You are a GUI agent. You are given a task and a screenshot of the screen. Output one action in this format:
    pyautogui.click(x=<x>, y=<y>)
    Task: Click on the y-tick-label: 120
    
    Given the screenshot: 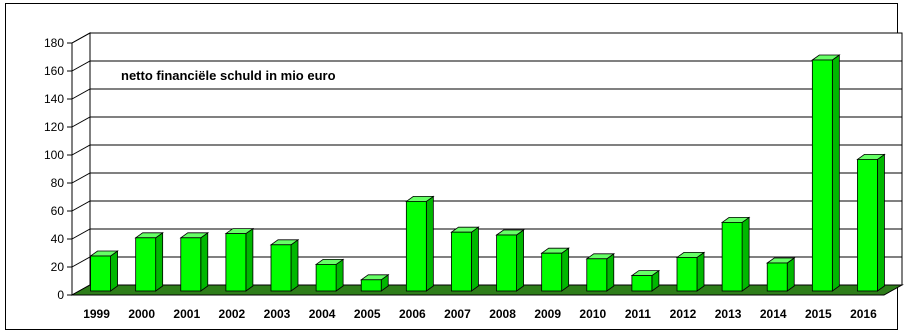 What is the action you would take?
    pyautogui.click(x=54, y=127)
    